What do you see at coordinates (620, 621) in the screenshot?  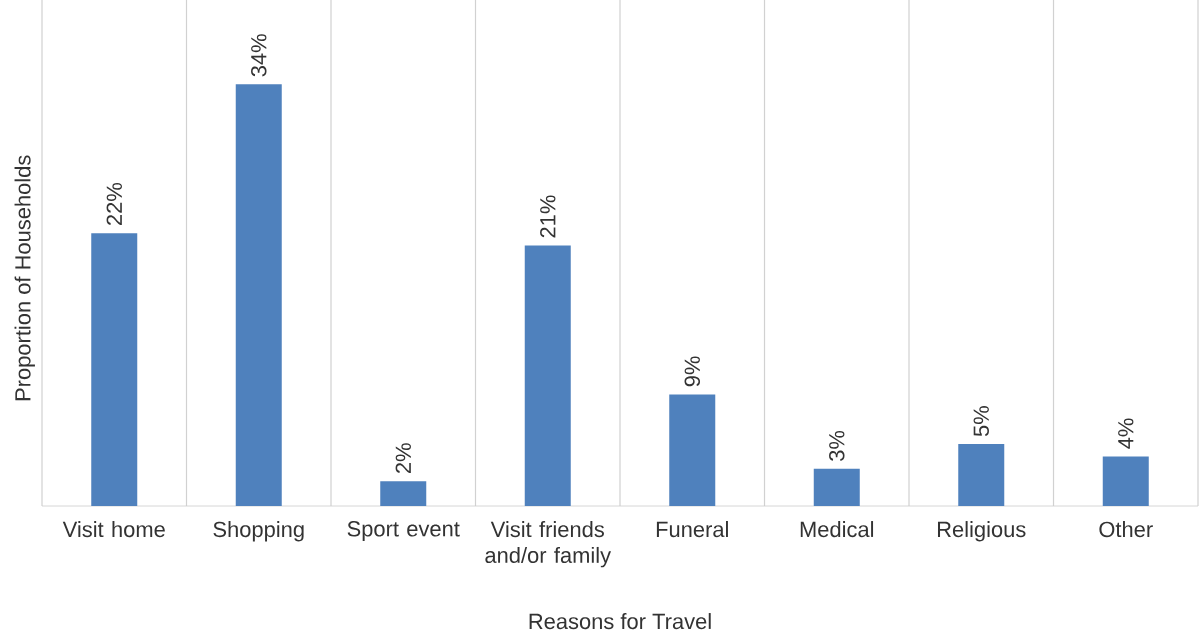 I see `x-axis-title: Reasons for Travel` at bounding box center [620, 621].